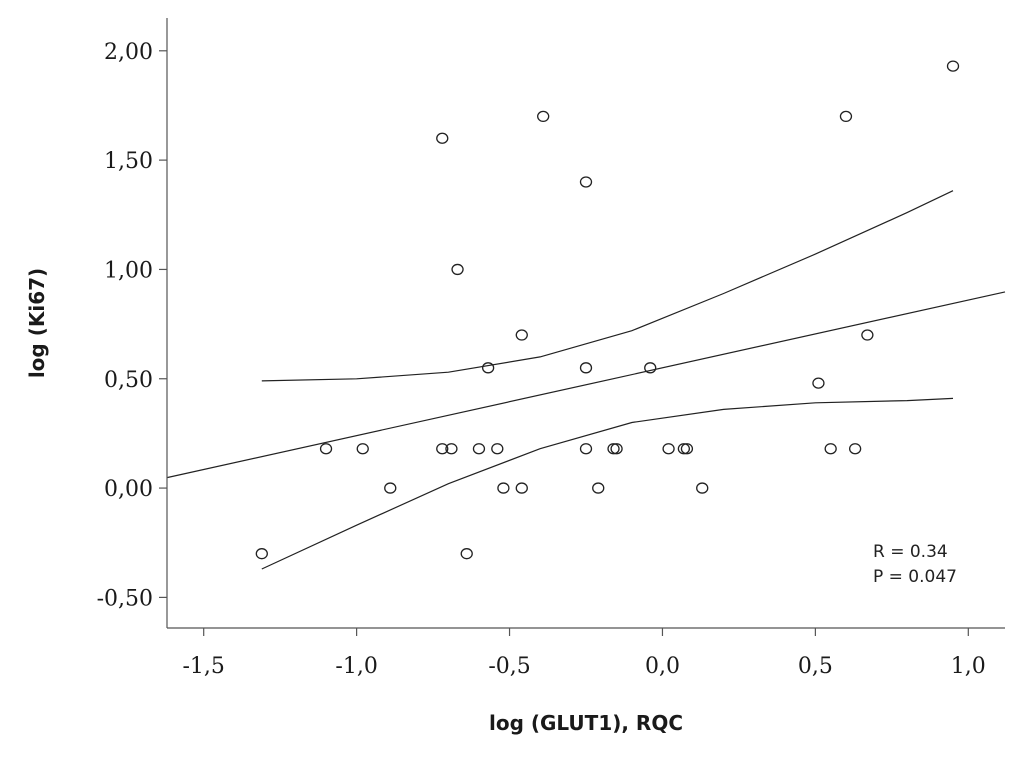 The width and height of the screenshot is (1024, 762). Describe the element at coordinates (125, 598) in the screenshot. I see `y-tick-label: -0,50` at that location.